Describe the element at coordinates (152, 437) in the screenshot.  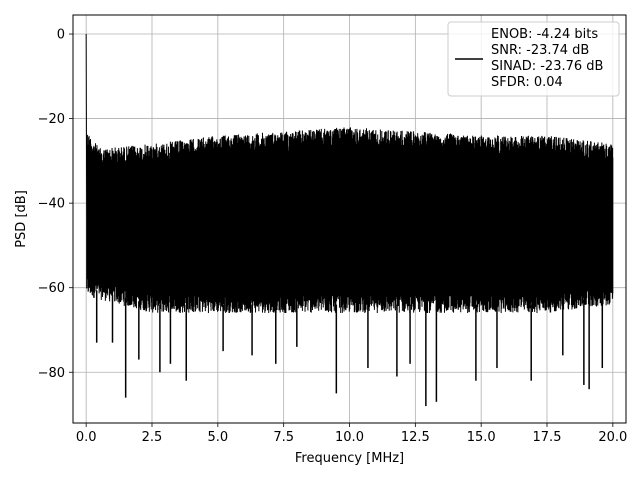
I see `x-tick-label: 2.5` at that location.